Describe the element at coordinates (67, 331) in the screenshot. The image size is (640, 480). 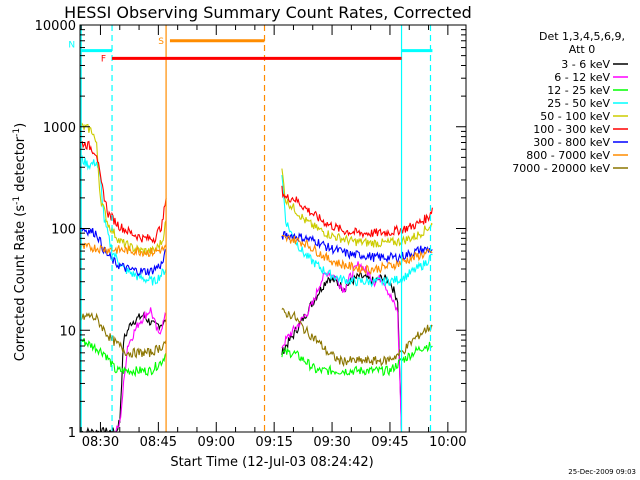
I see `y-tick-label-1: 10` at that location.